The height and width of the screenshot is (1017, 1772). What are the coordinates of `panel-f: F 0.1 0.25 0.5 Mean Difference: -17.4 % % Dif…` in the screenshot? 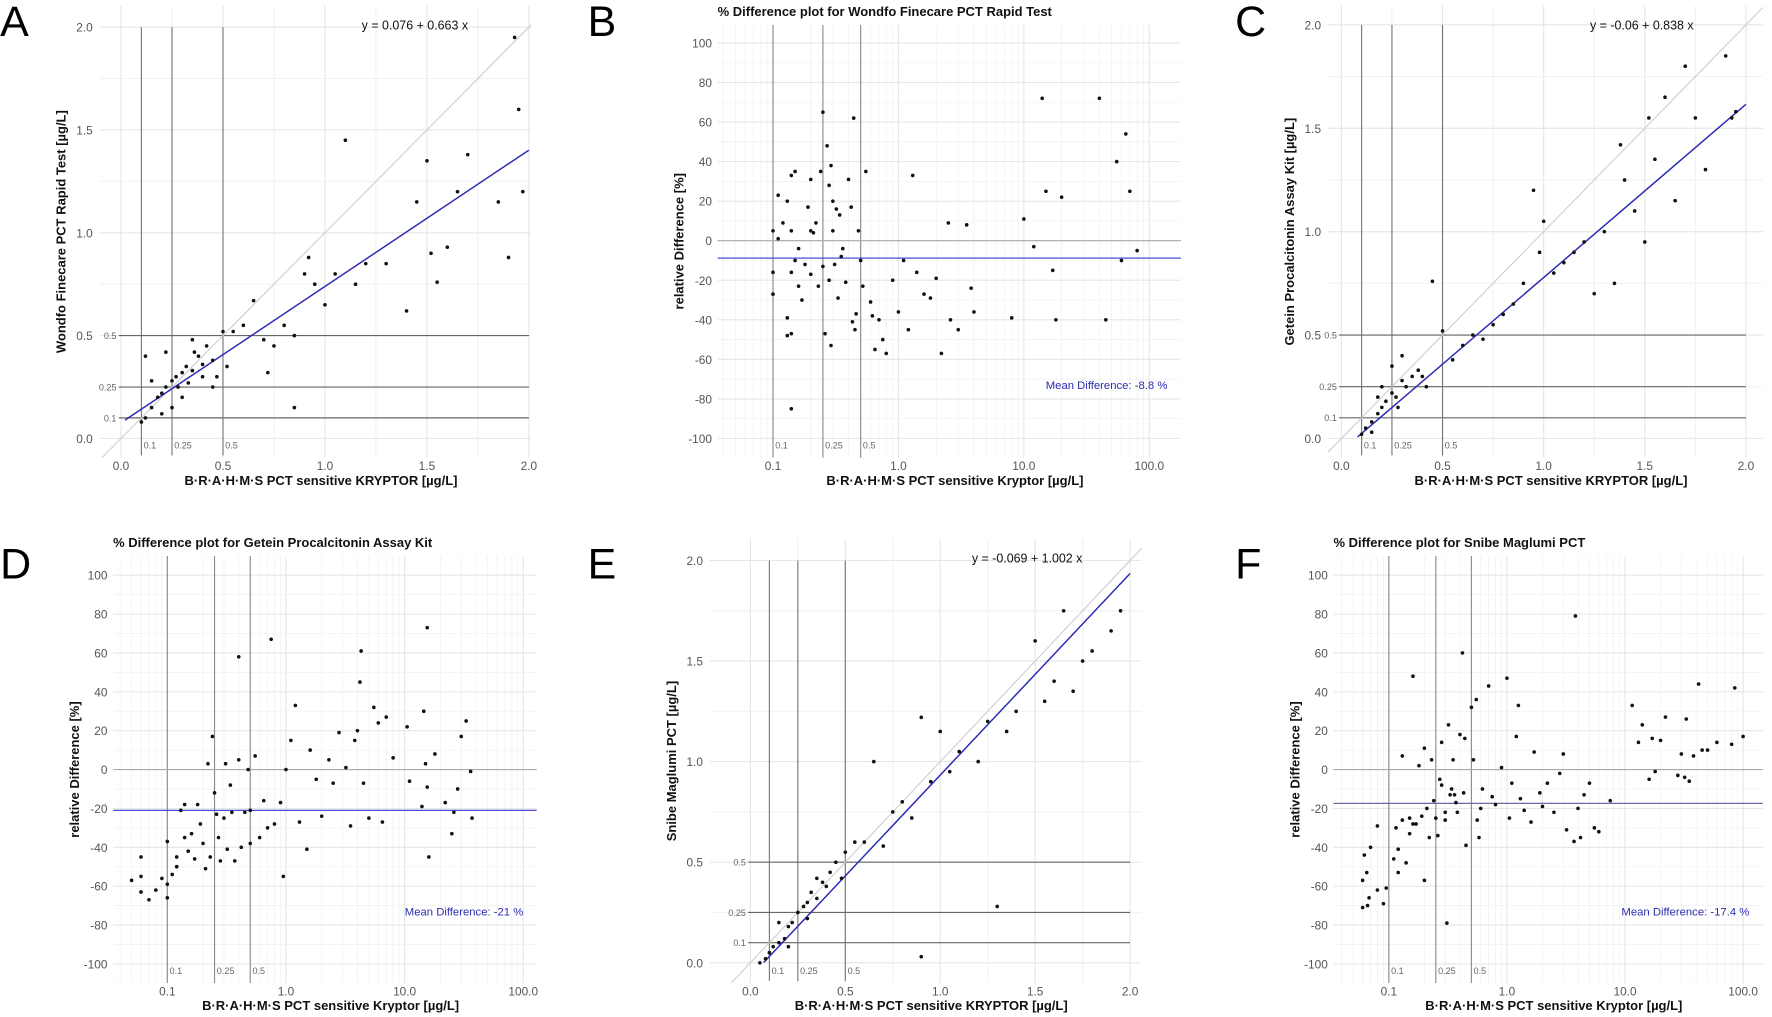 It's located at (1499, 774).